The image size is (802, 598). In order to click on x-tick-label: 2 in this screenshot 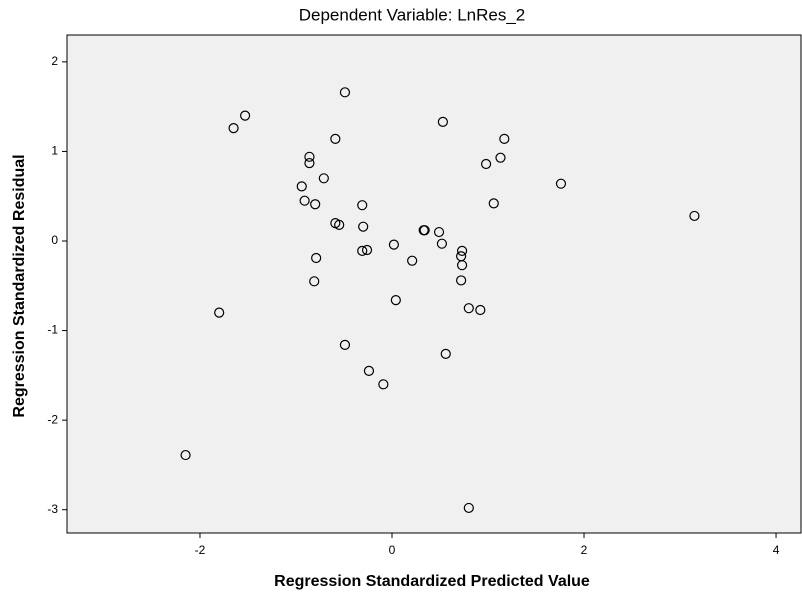, I will do `click(584, 550)`.